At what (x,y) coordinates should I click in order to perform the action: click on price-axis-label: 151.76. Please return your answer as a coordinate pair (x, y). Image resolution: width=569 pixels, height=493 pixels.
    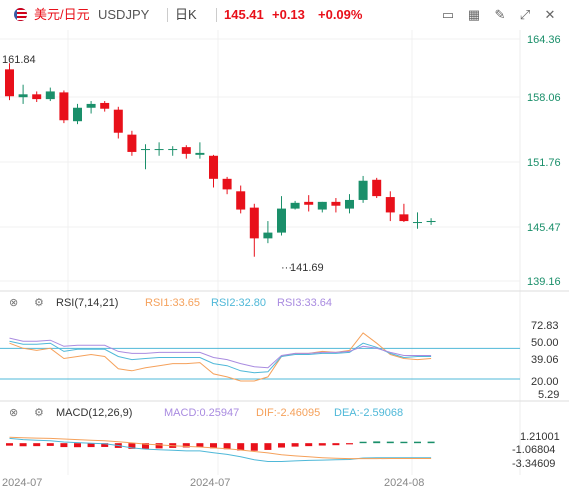
    Looking at the image, I should click on (544, 163).